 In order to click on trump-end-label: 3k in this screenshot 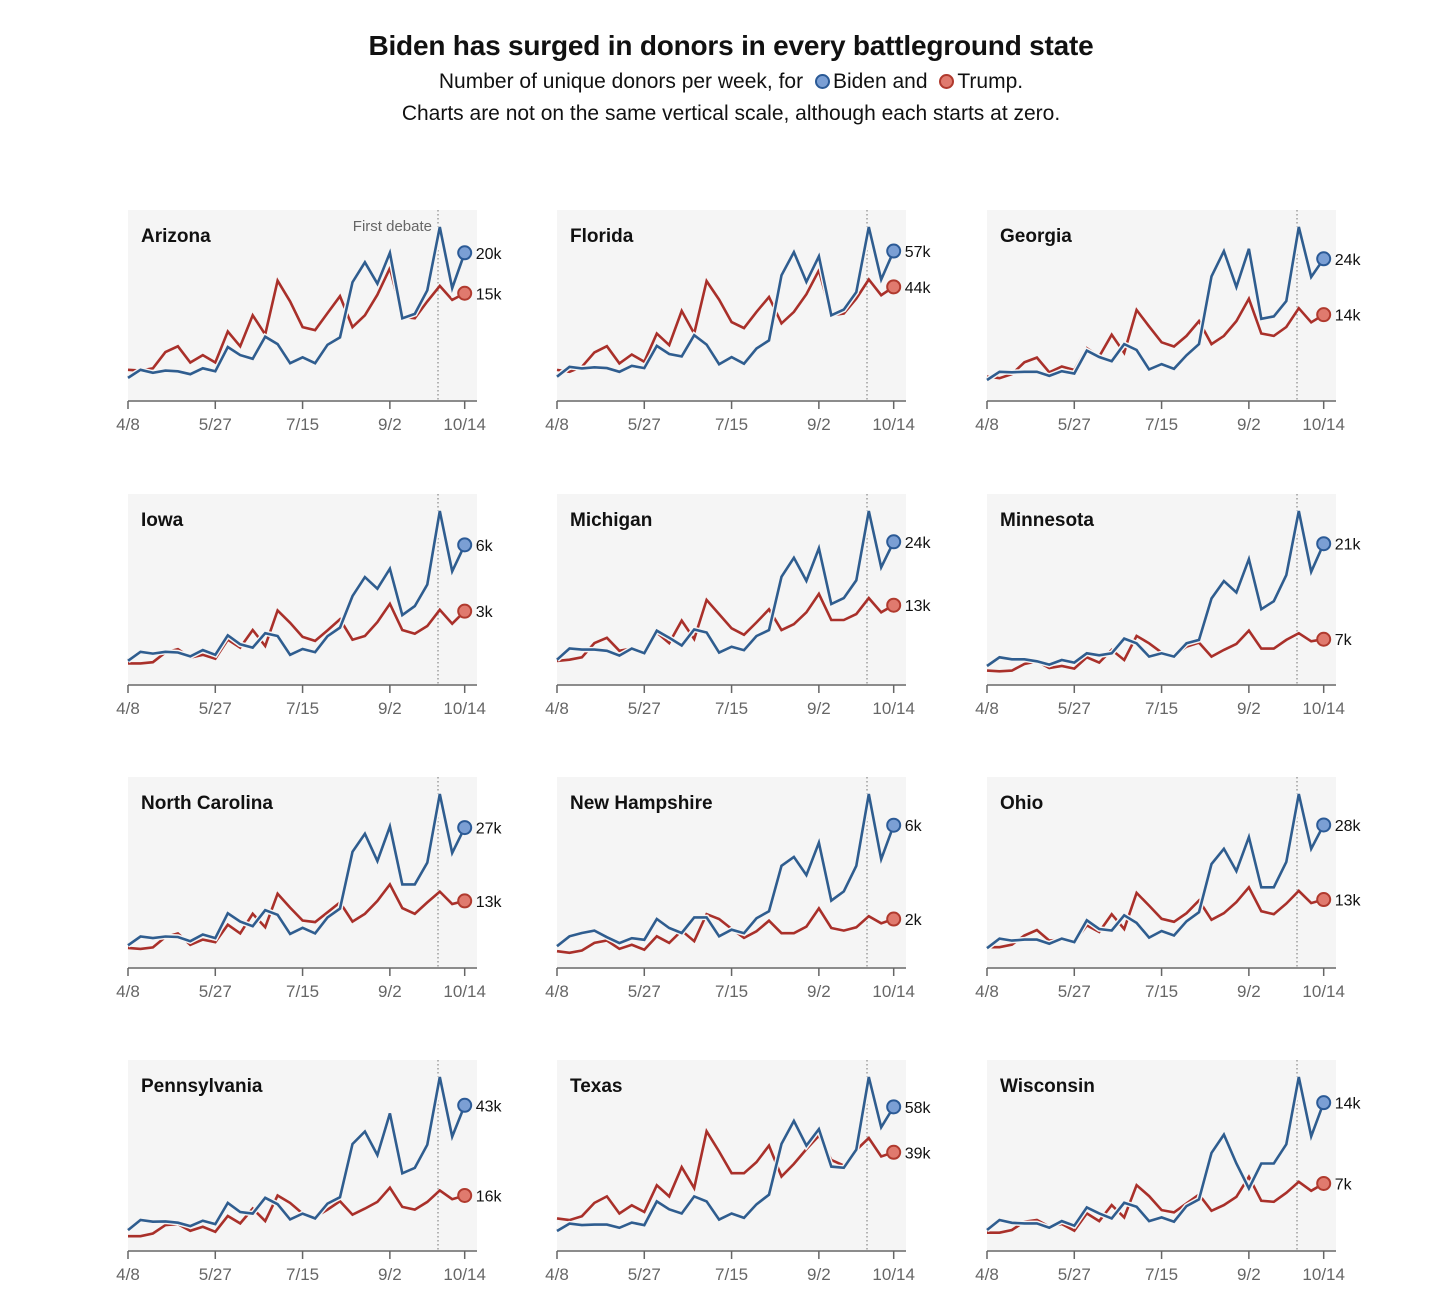, I will do `click(485, 612)`.